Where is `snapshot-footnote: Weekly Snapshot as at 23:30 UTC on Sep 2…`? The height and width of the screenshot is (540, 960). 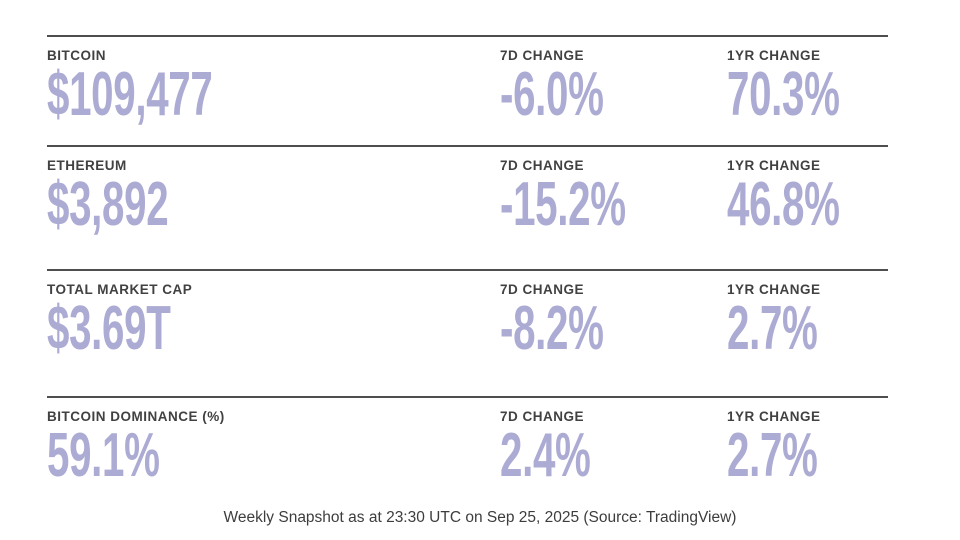 snapshot-footnote: Weekly Snapshot as at 23:30 UTC on Sep 2… is located at coordinates (480, 517).